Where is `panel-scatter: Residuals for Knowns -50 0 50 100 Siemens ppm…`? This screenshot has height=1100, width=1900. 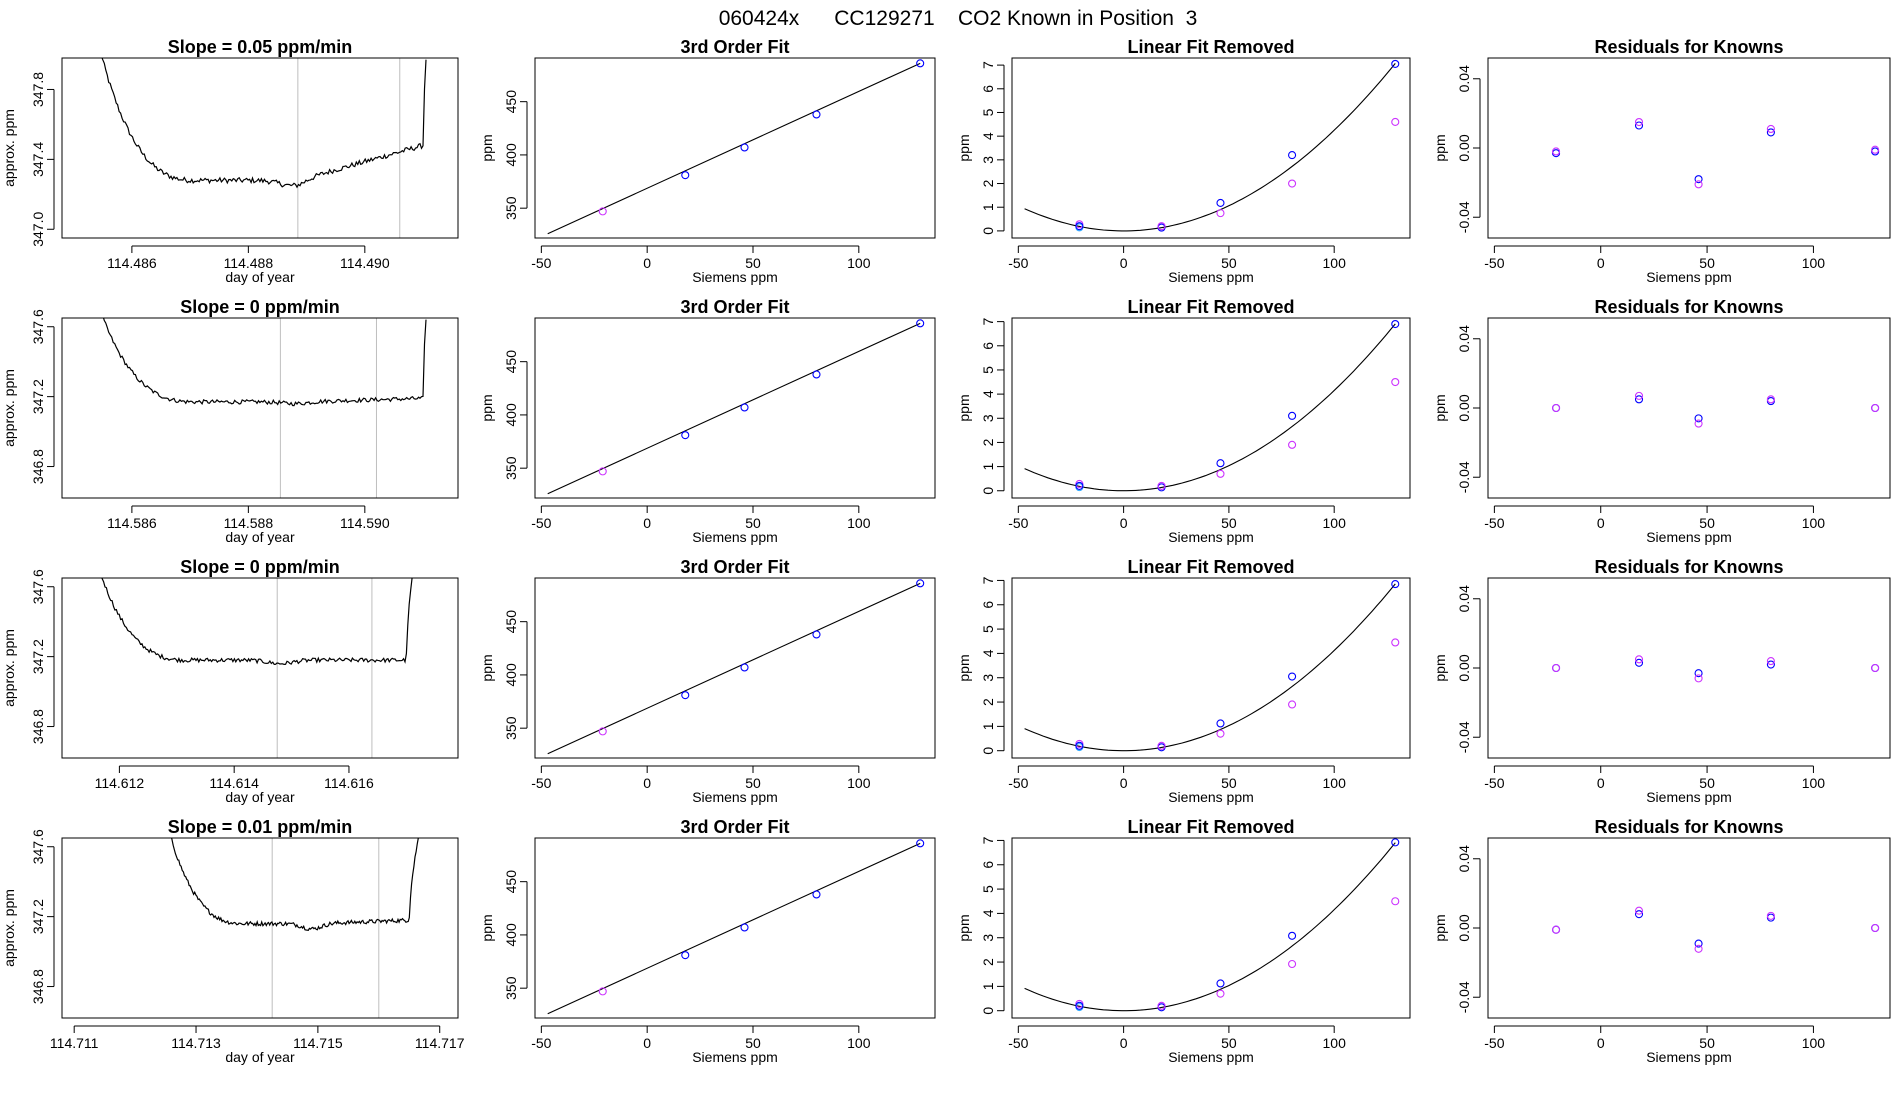
panel-scatter: Residuals for Knowns -50 0 50 100 Siemens ppm… is located at coordinates (1661, 941).